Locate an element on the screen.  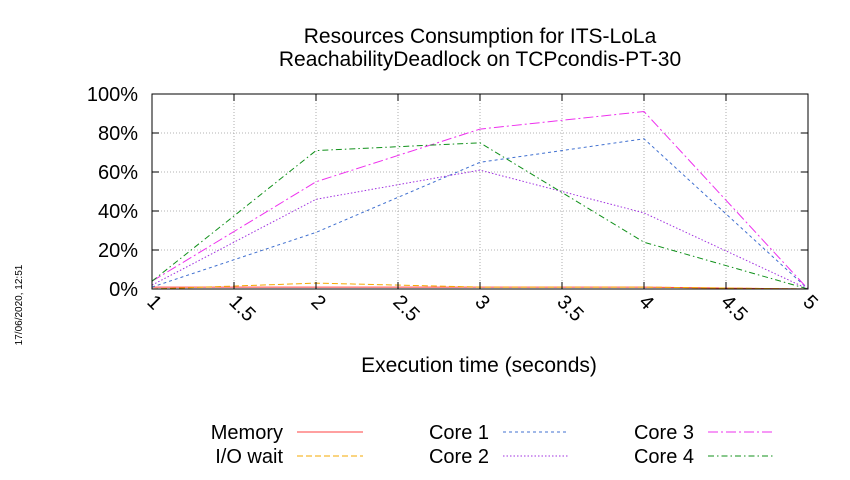
x-tick-label: 2.5 is located at coordinates (405, 308).